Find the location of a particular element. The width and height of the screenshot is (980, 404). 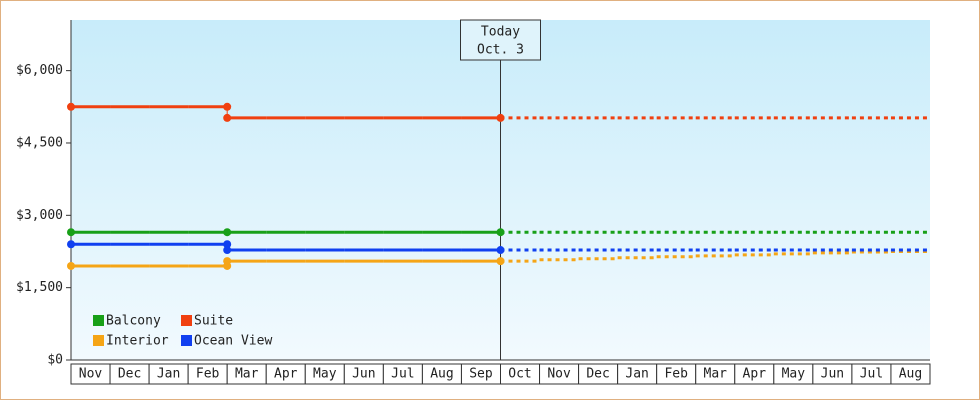

legend-label: Balcony is located at coordinates (133, 321).